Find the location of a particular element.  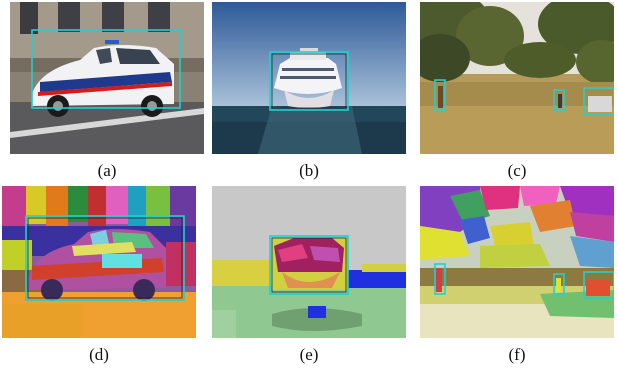

panel-c-photo is located at coordinates (517, 78).